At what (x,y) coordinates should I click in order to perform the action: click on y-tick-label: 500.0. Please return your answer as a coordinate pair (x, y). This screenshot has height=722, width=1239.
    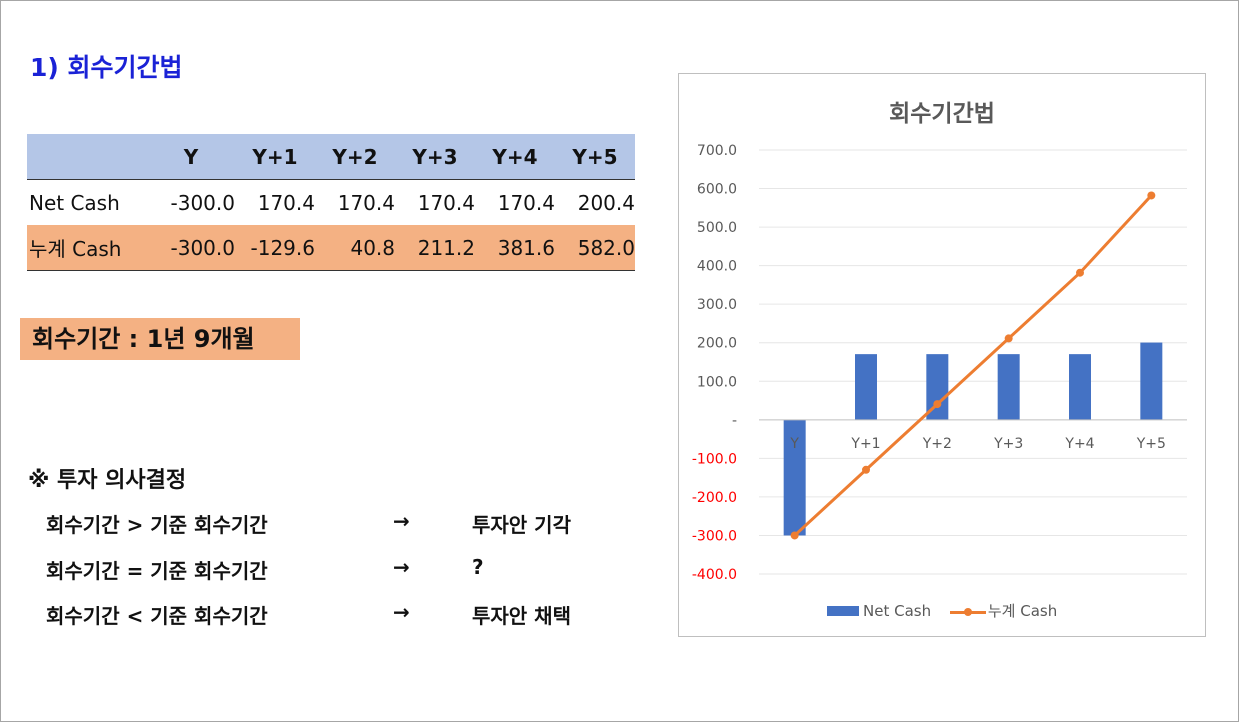
    Looking at the image, I should click on (717, 228).